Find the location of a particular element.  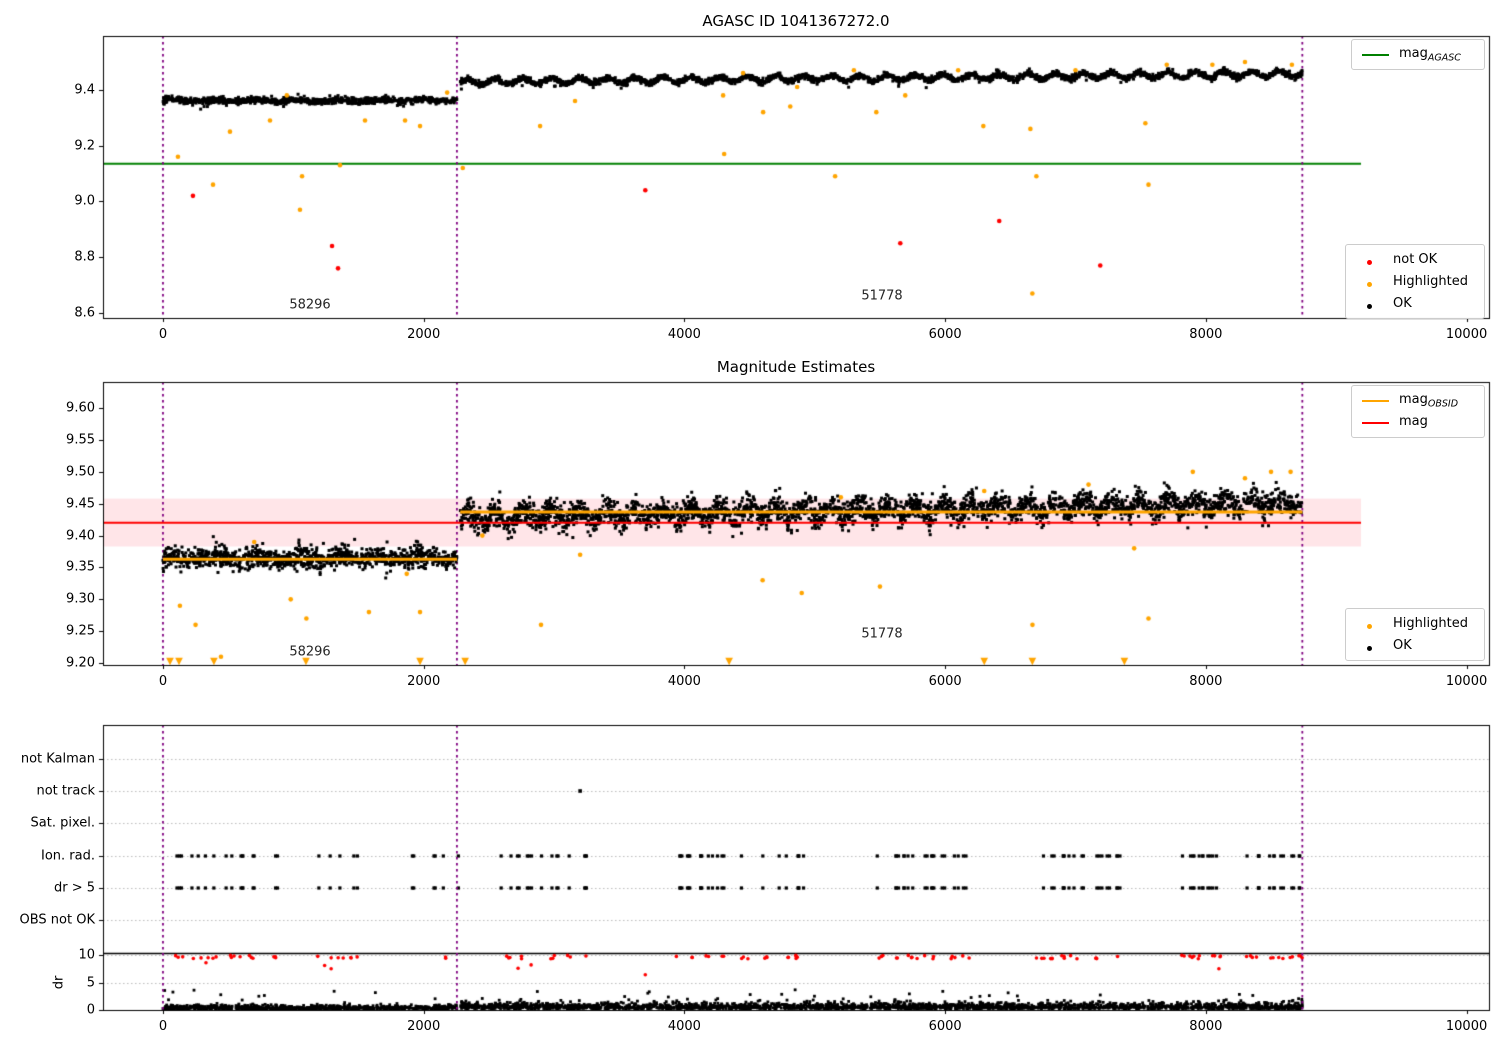

legend-entry-mag-agasc: magAGASC is located at coordinates (1418, 54).